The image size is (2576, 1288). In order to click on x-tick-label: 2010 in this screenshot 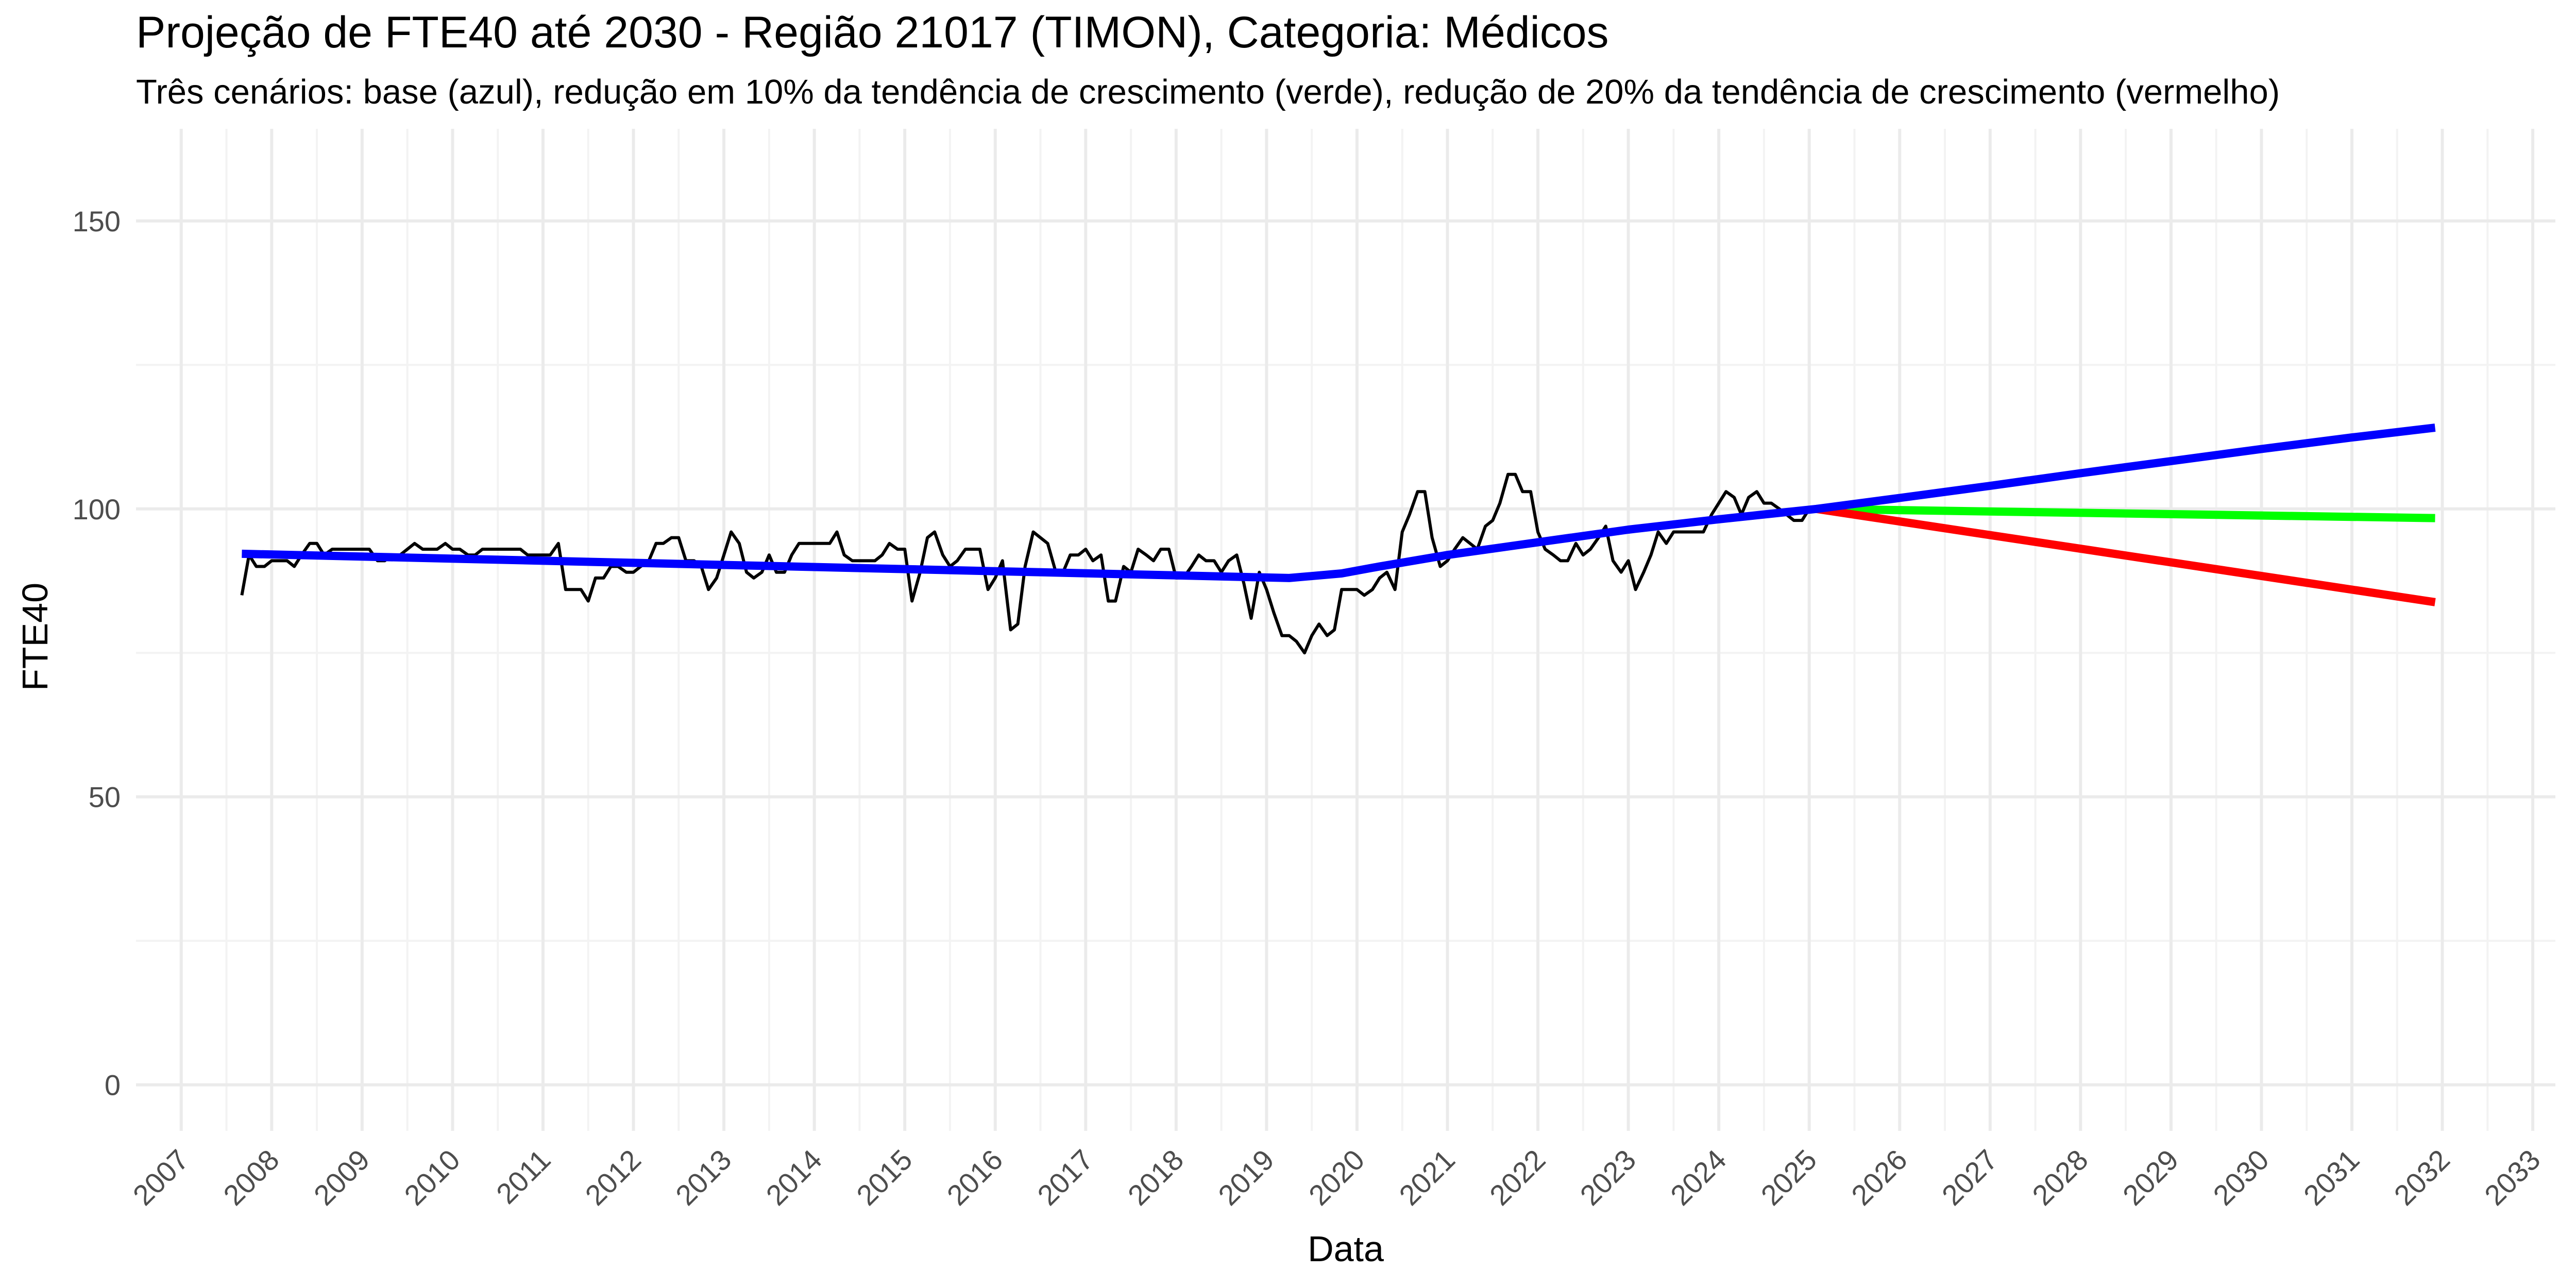, I will do `click(432, 1177)`.